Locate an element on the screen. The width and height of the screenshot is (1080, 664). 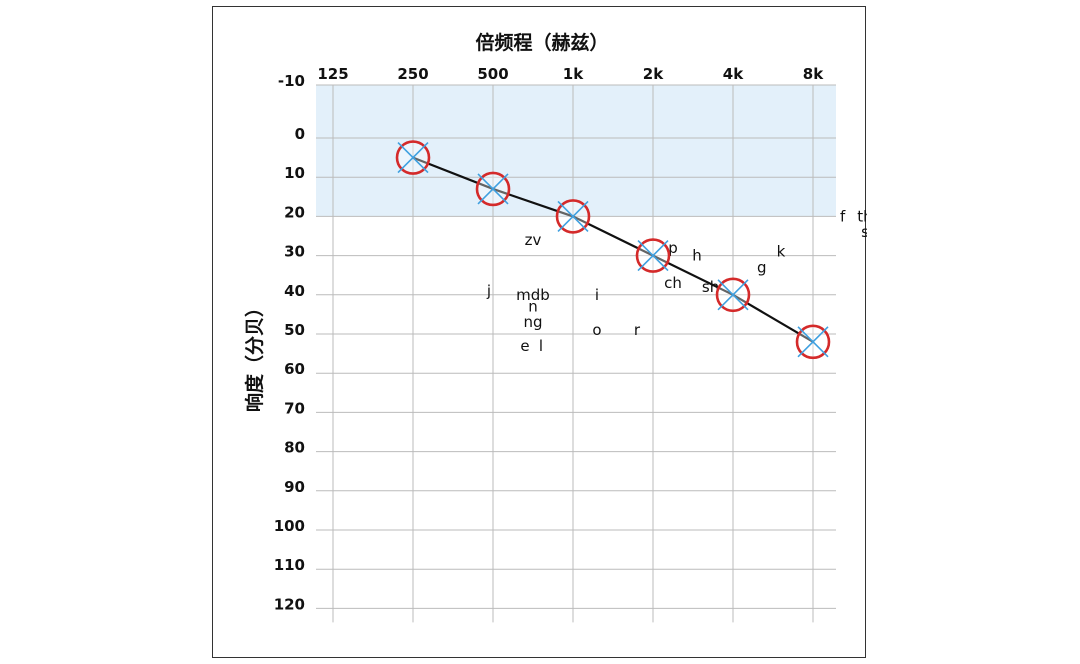
x-tick-label: 250 is located at coordinates (412, 74).